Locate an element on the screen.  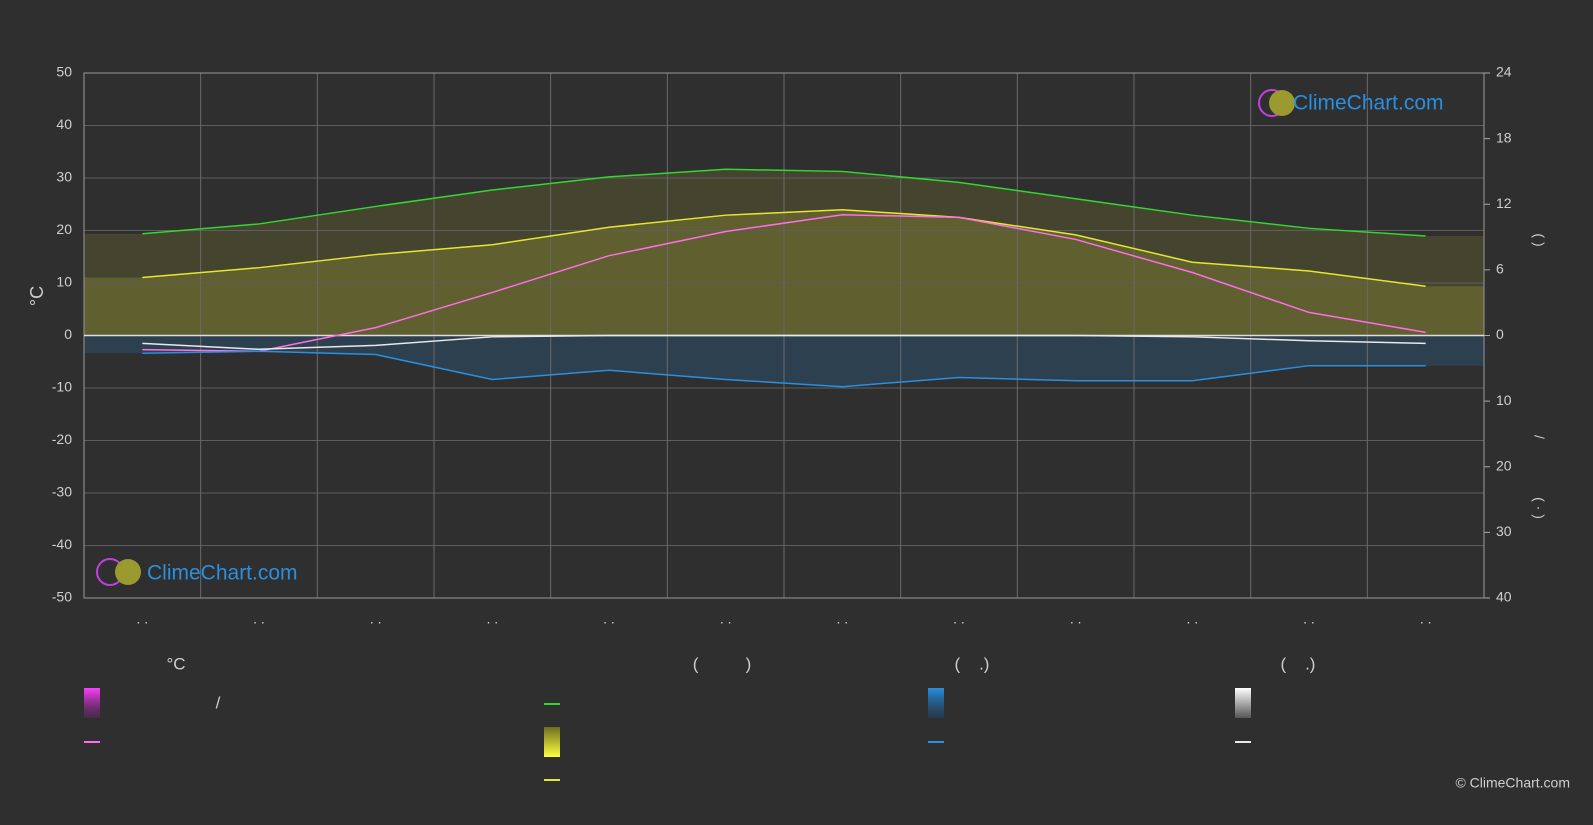
copyright: © ClimeChart.com is located at coordinates (1512, 783).